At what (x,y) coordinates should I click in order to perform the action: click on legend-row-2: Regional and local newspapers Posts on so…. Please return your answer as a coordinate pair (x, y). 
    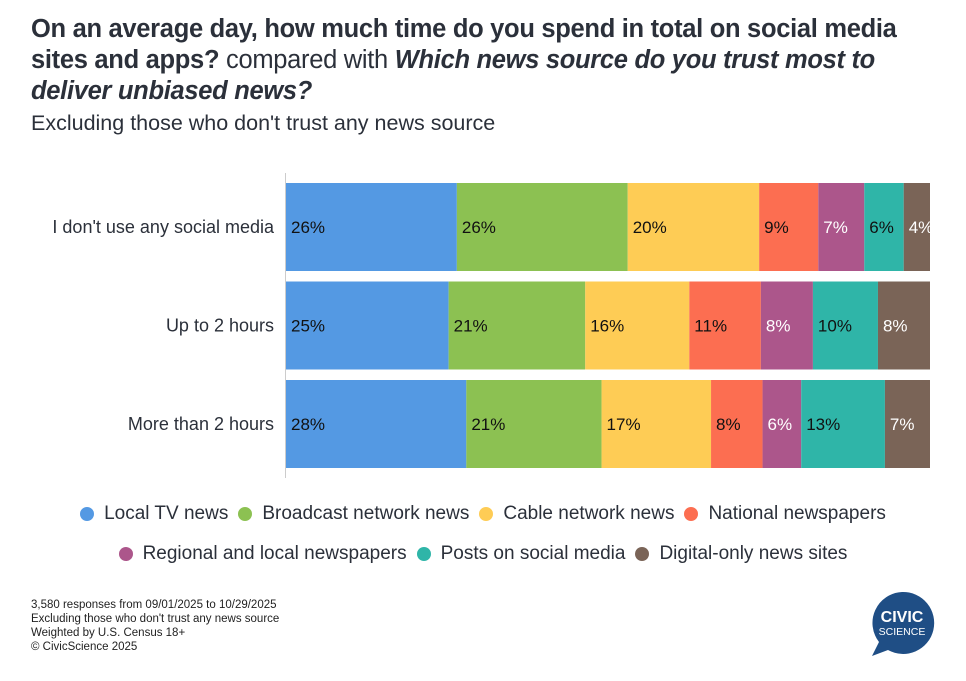
    Looking at the image, I should click on (483, 554).